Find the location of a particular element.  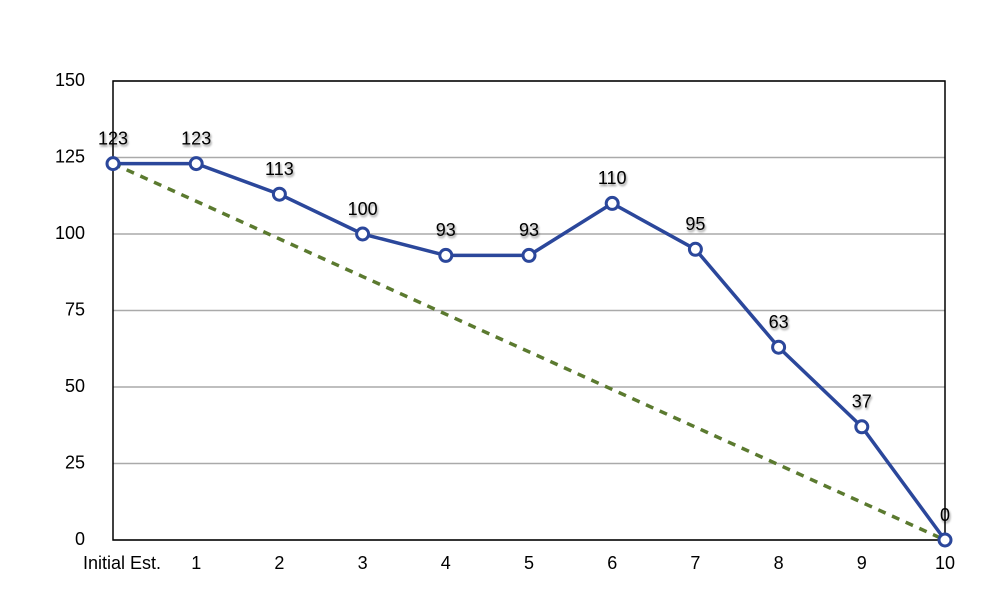

x-tick-label: 7 is located at coordinates (695, 563).